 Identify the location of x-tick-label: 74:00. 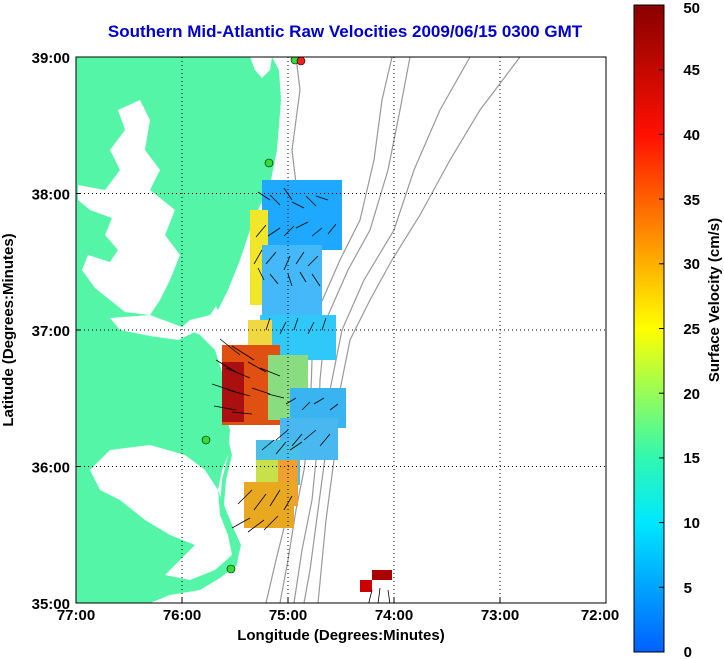
(394, 615).